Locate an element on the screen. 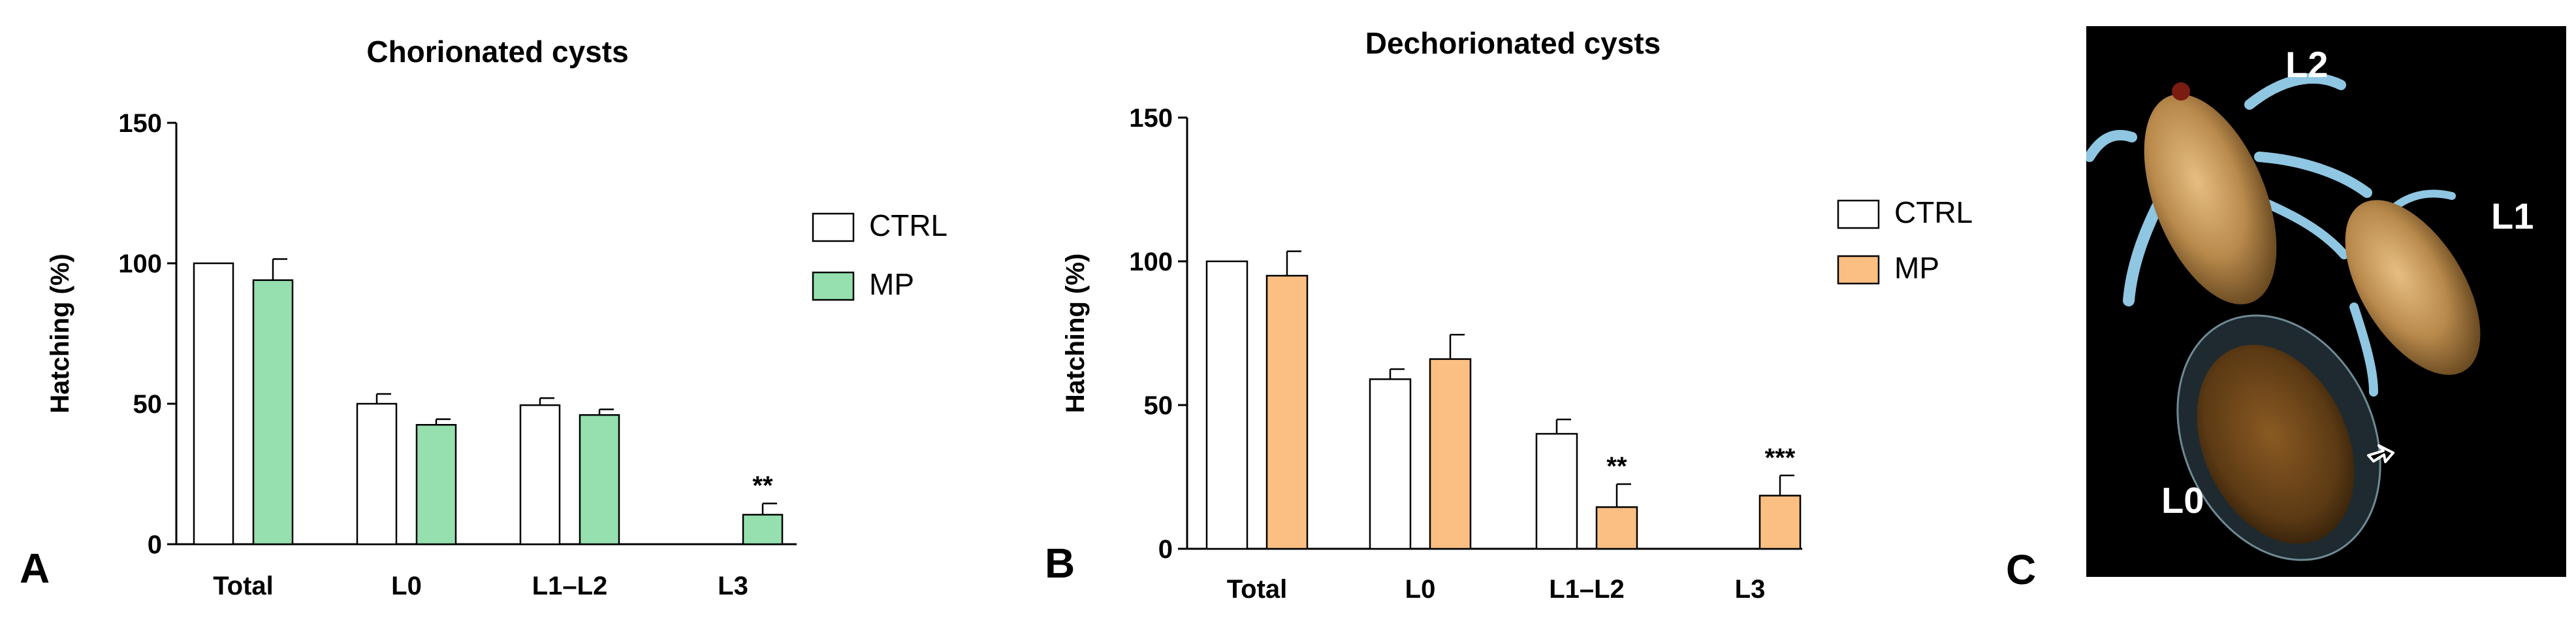  chart-title: Chorionated cysts is located at coordinates (497, 52).